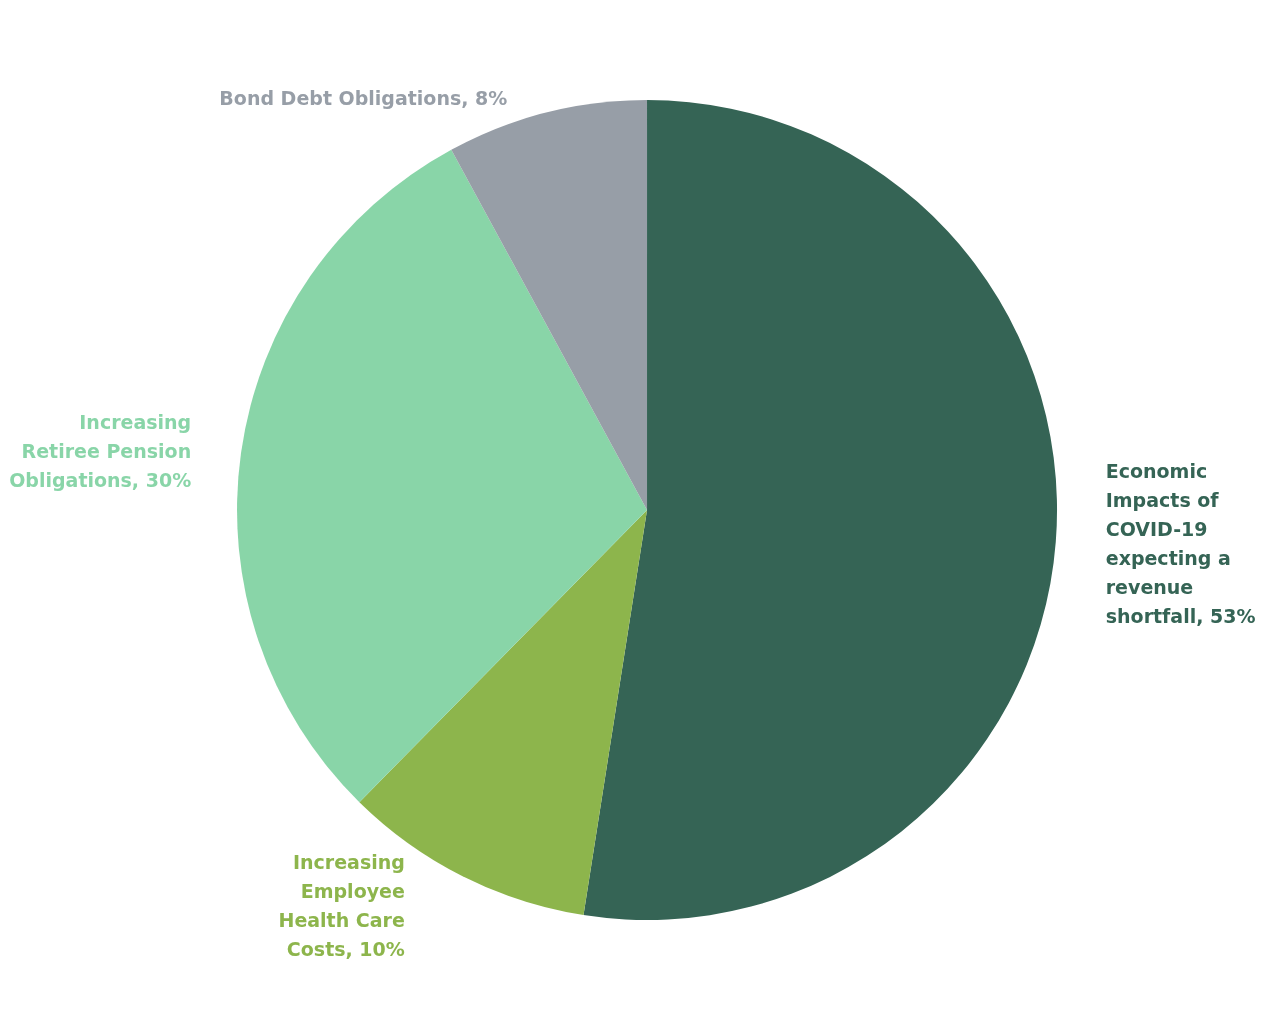  Describe the element at coordinates (363, 98) in the screenshot. I see `slice-label: Bond Debt Obligations, 8%` at that location.